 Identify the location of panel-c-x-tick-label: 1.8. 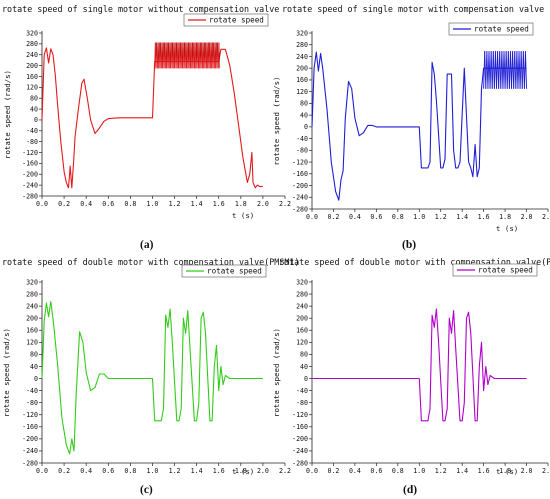
(241, 471).